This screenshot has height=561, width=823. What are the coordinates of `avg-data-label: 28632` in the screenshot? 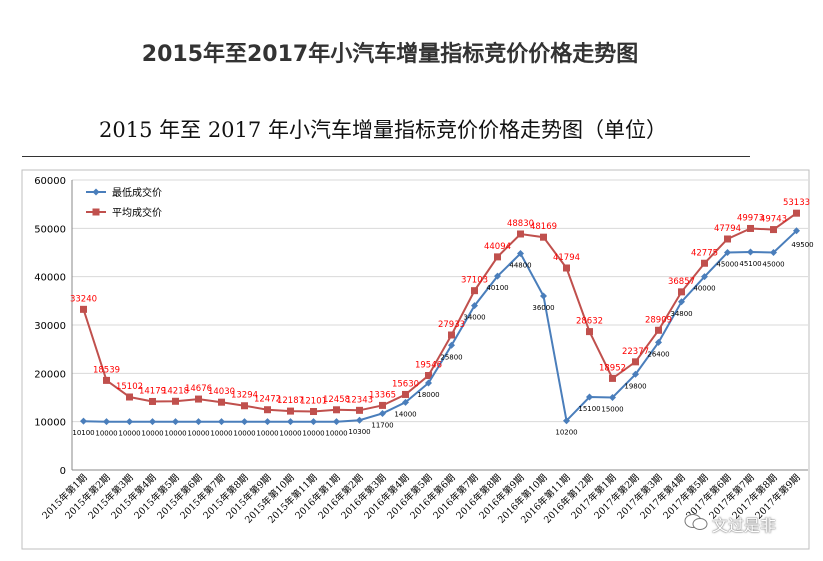 It's located at (589, 322).